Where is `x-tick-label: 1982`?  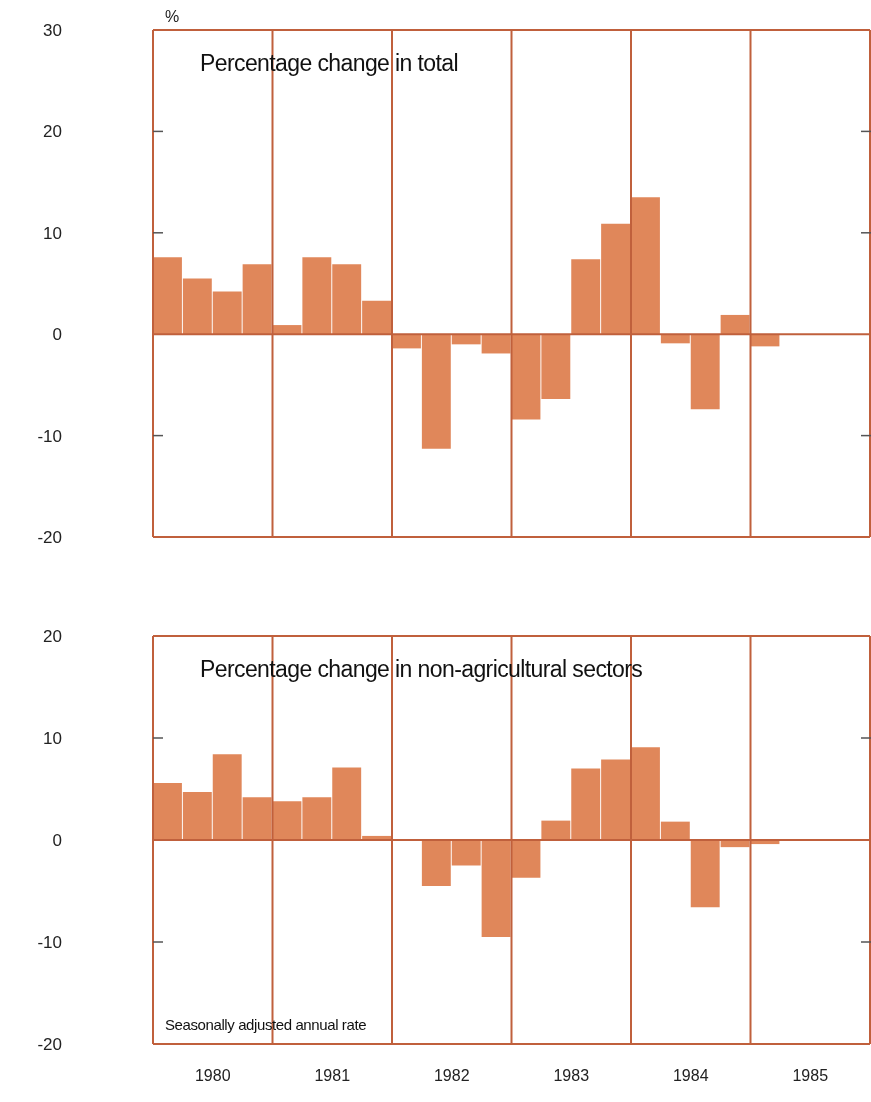
x-tick-label: 1982 is located at coordinates (451, 1076).